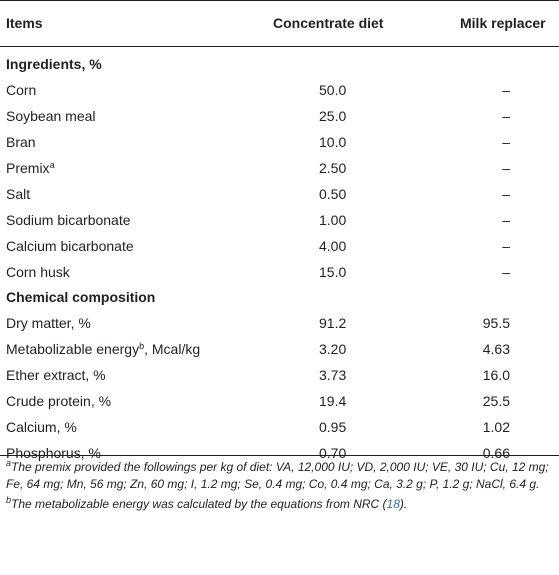 The width and height of the screenshot is (559, 575). Describe the element at coordinates (279, 143) in the screenshot. I see `ingredient-row: Bran 10.0 –` at that location.